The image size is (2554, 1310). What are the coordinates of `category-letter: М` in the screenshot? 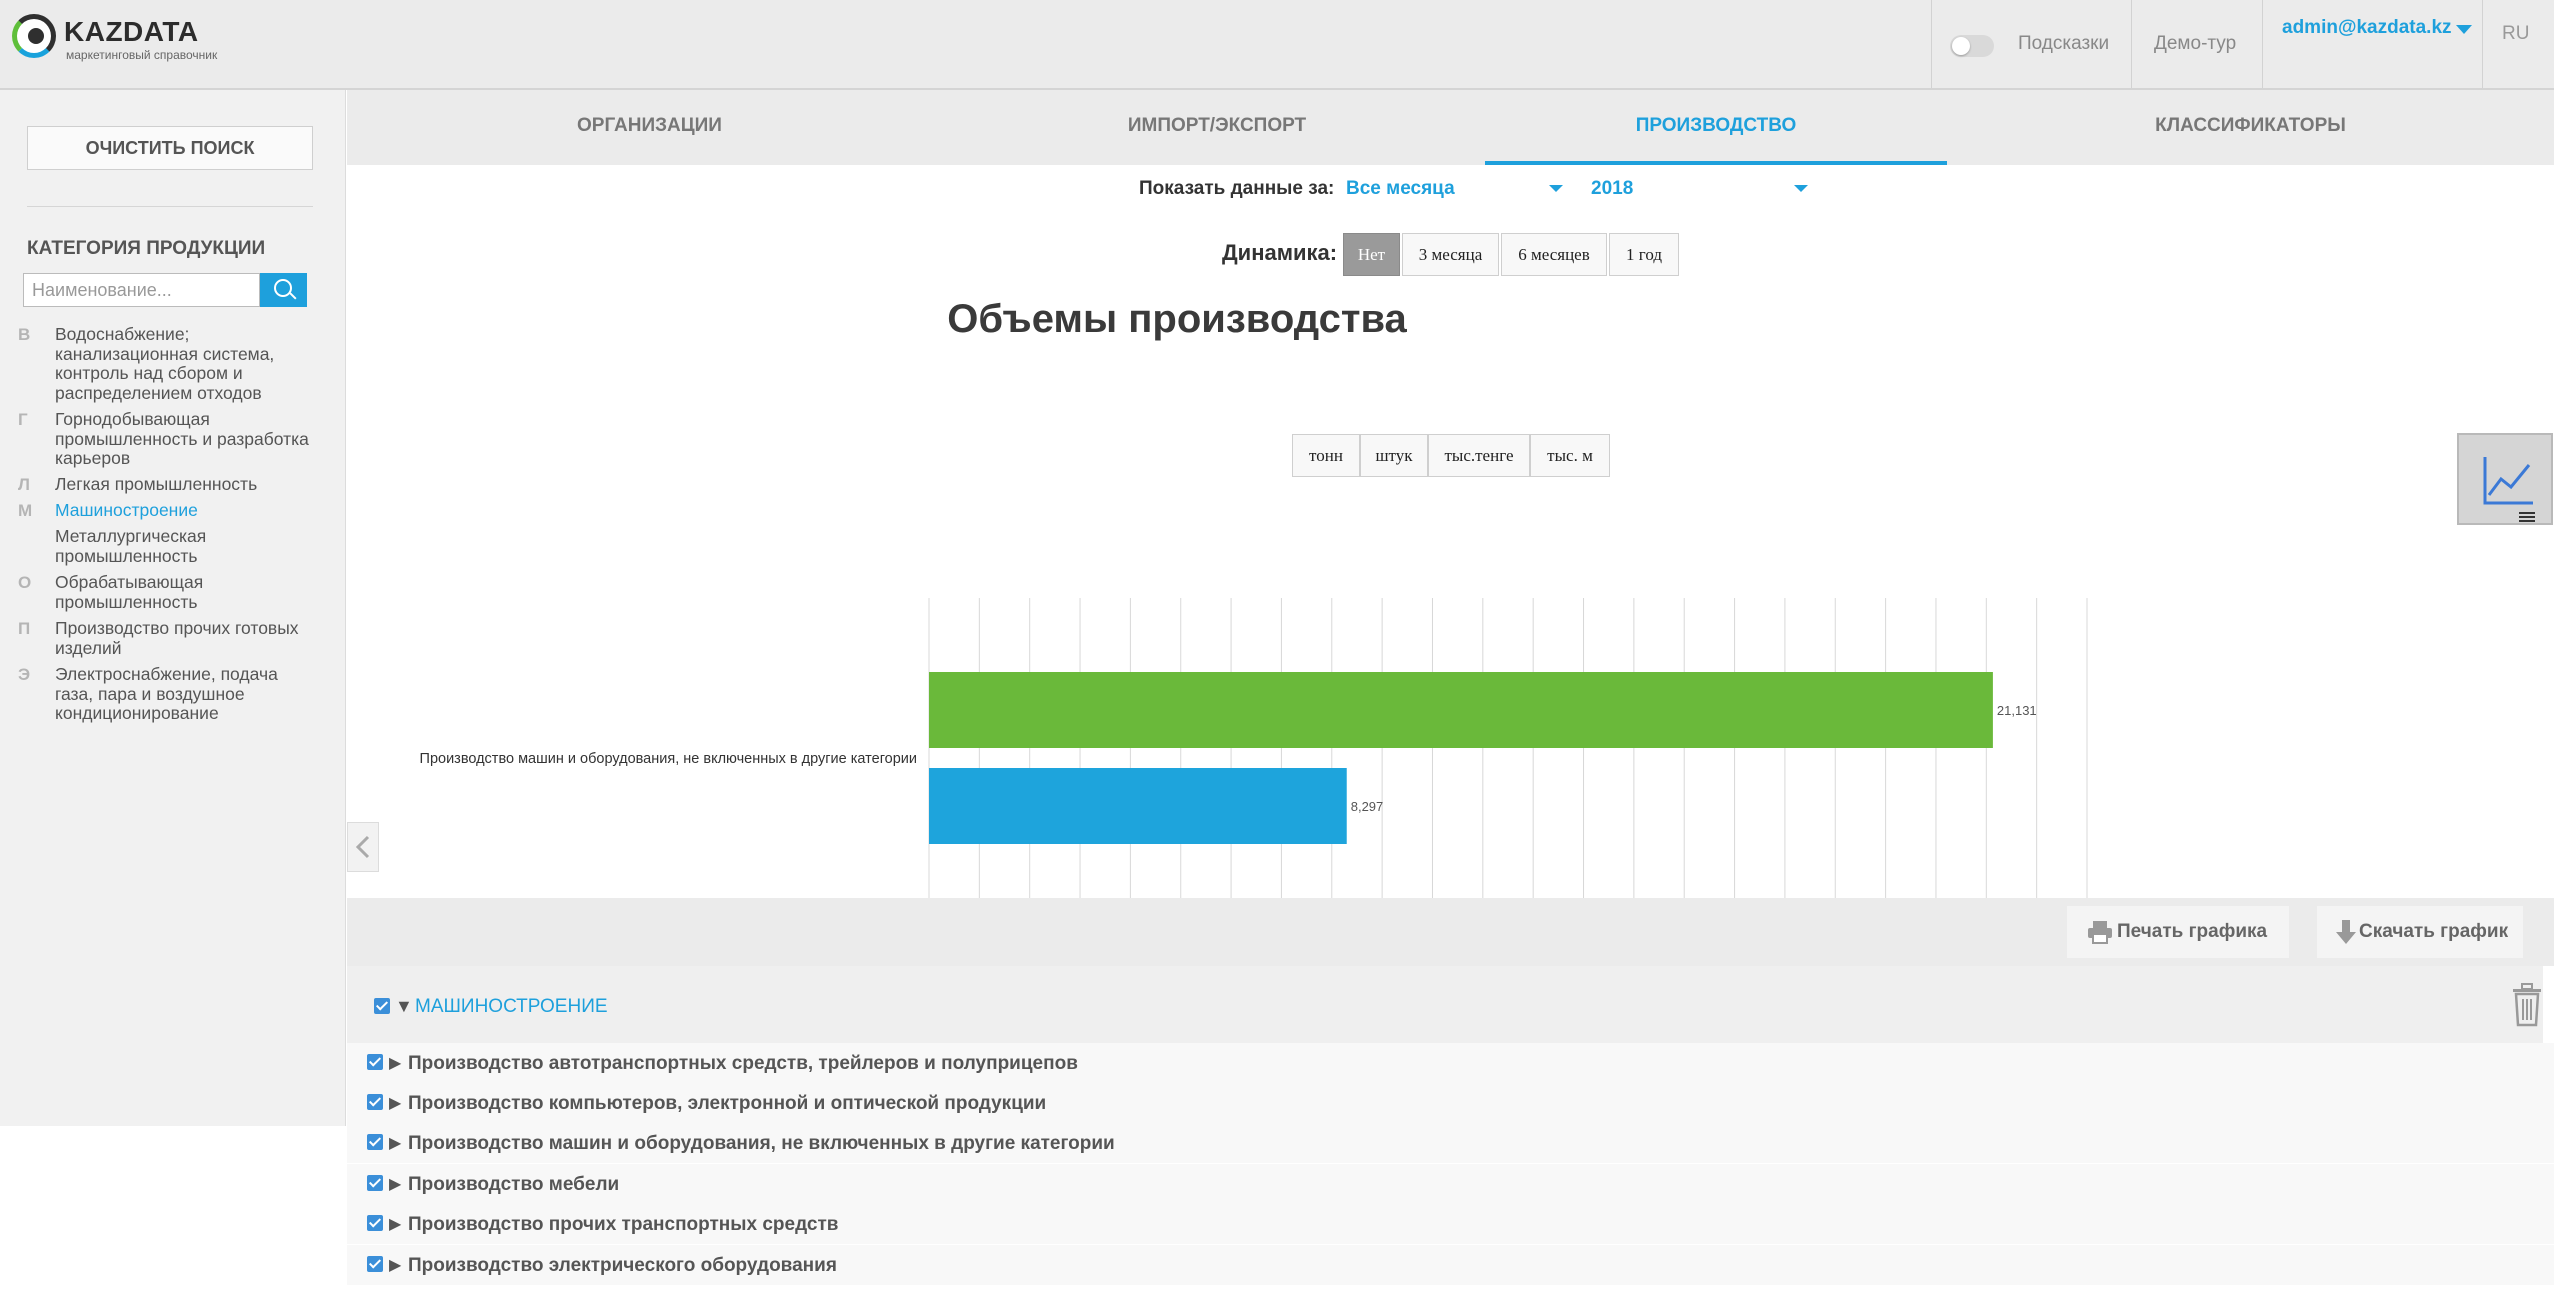 It's located at (25, 510).